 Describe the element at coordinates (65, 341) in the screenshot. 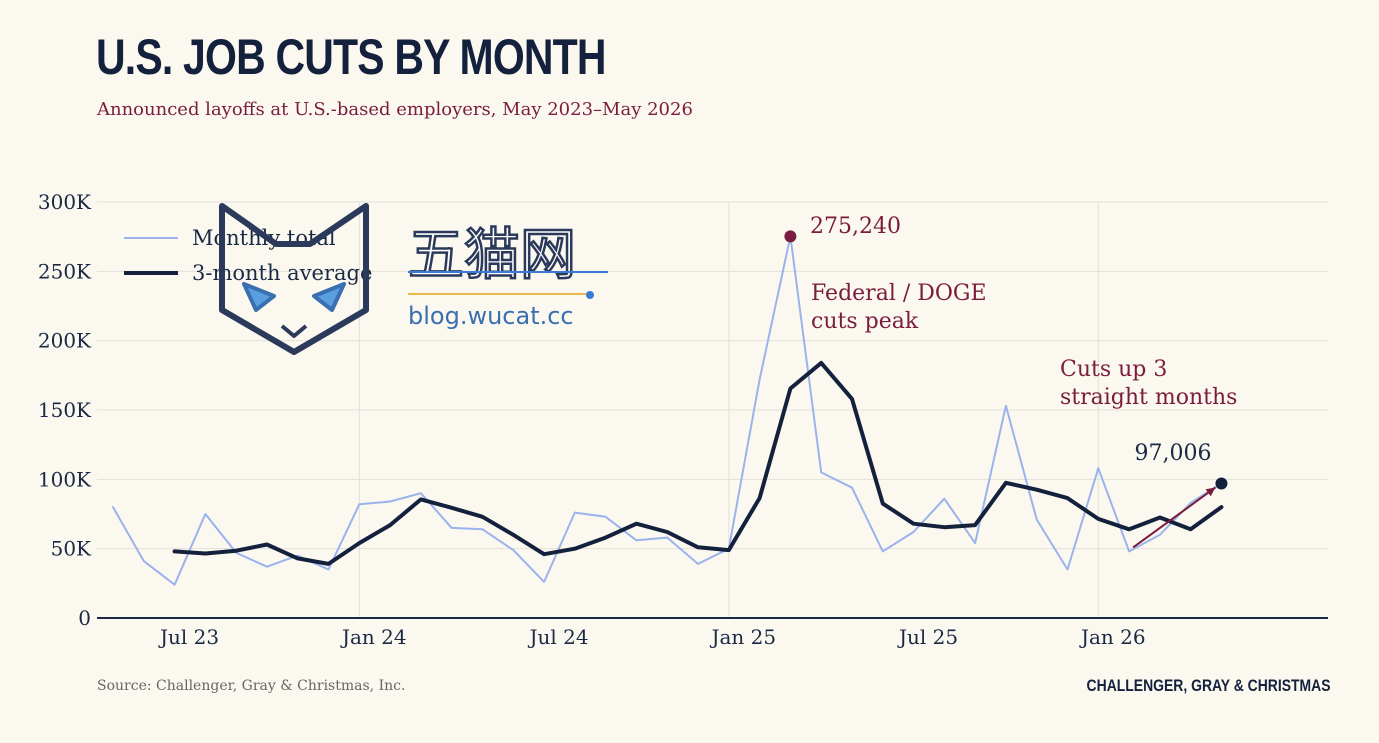

I see `y-tick-label: 200K` at that location.